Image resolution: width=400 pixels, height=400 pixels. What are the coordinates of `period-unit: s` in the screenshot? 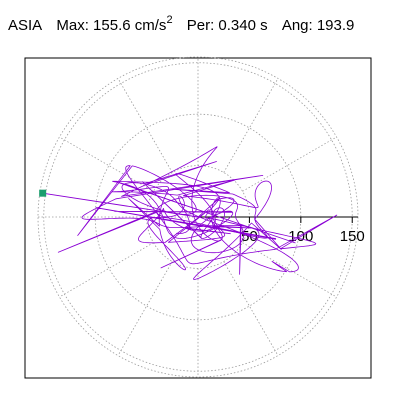 It's located at (264, 25).